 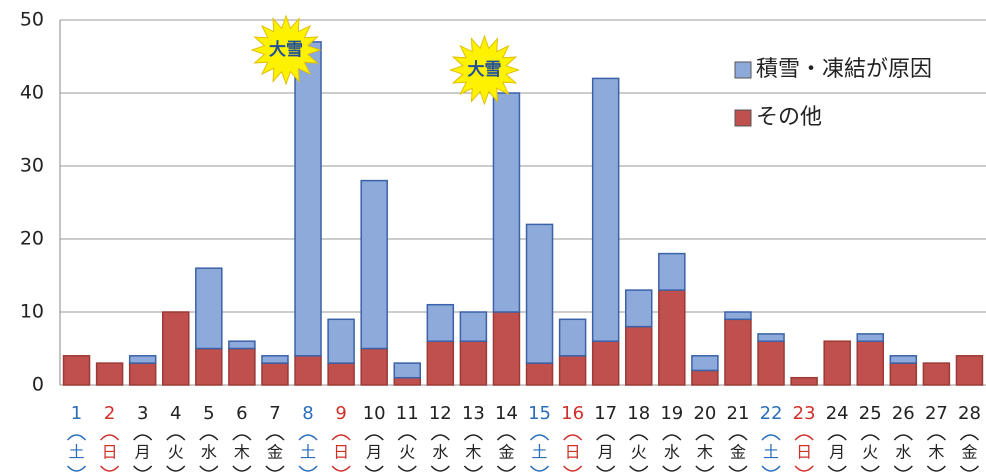 I want to click on x-tick-label: 3, so click(x=142, y=413).